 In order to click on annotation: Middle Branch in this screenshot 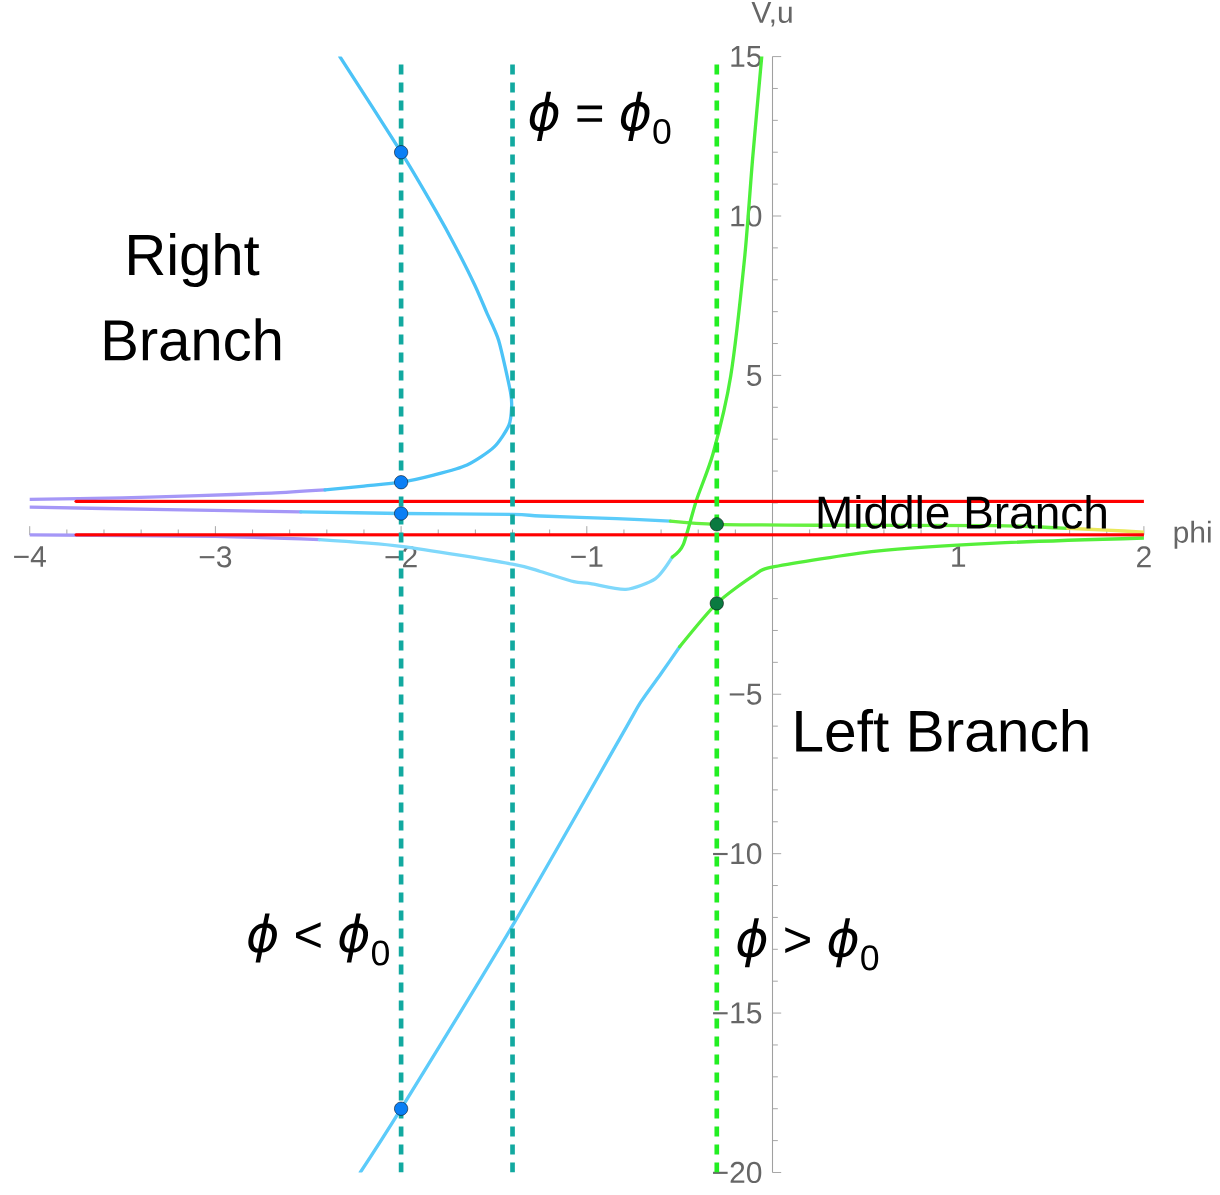, I will do `click(962, 512)`.